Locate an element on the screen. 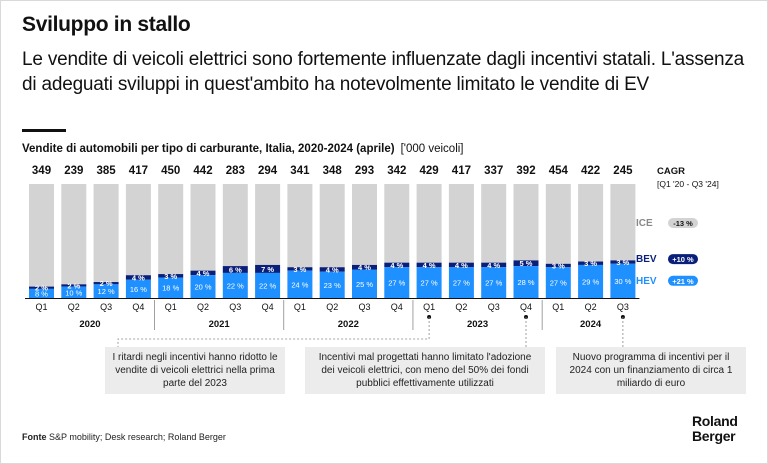 This screenshot has height=464, width=768. bar-label-hev: 12 % is located at coordinates (106, 291).